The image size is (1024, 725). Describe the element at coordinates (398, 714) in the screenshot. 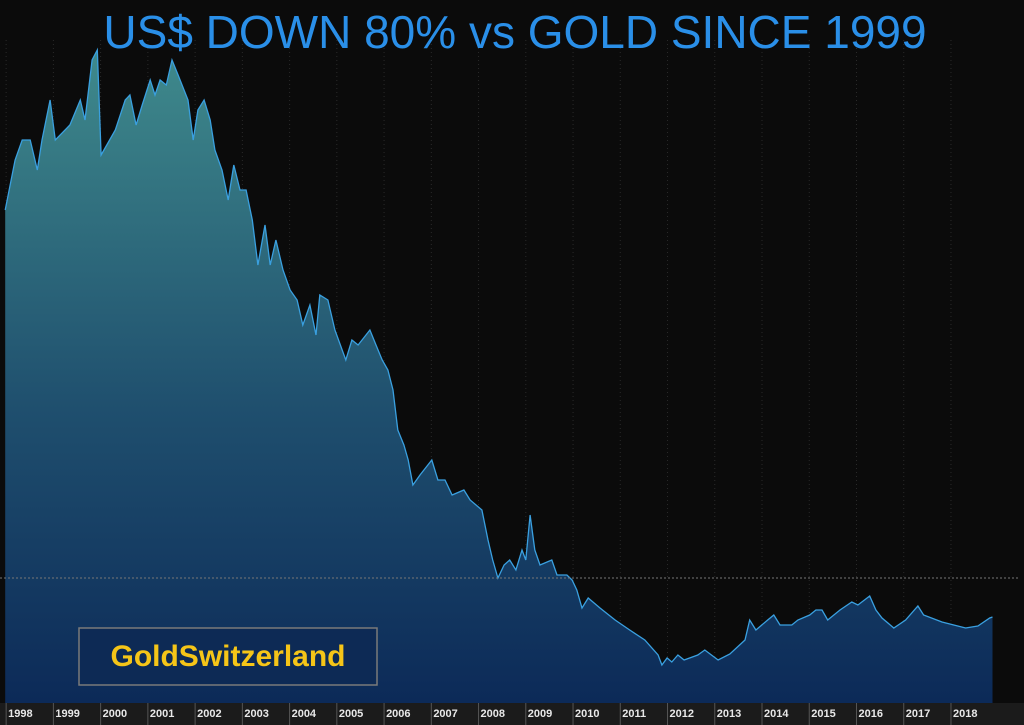

I see `x-tick-label: 2006` at that location.